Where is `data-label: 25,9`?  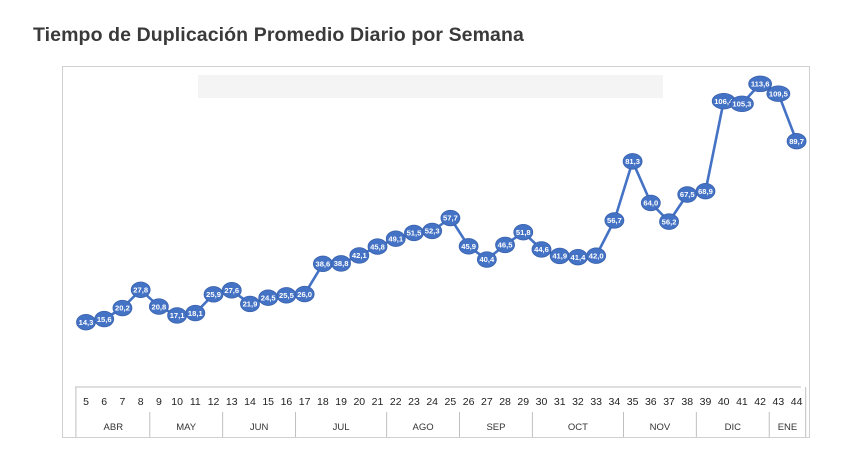
data-label: 25,9 is located at coordinates (213, 294).